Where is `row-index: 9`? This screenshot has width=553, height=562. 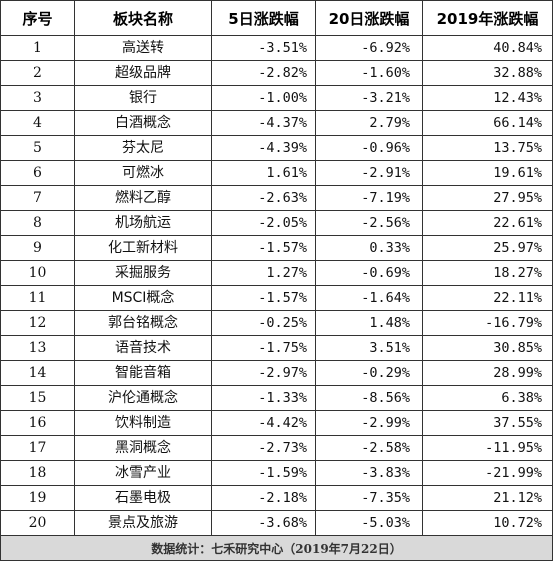
row-index: 9 is located at coordinates (37, 248).